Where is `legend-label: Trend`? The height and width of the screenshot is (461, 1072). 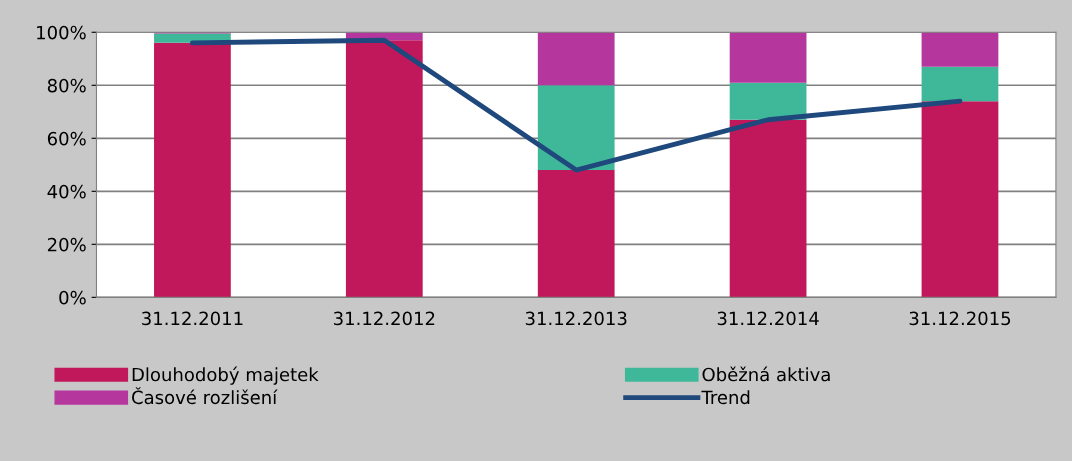 legend-label: Trend is located at coordinates (725, 397).